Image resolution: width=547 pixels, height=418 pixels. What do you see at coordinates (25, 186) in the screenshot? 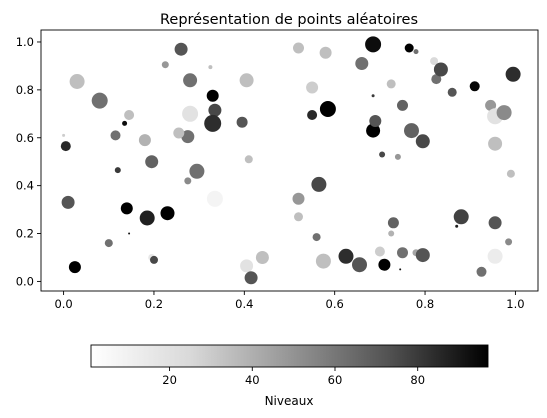
I see `y-tick-label: 0.4` at bounding box center [25, 186].